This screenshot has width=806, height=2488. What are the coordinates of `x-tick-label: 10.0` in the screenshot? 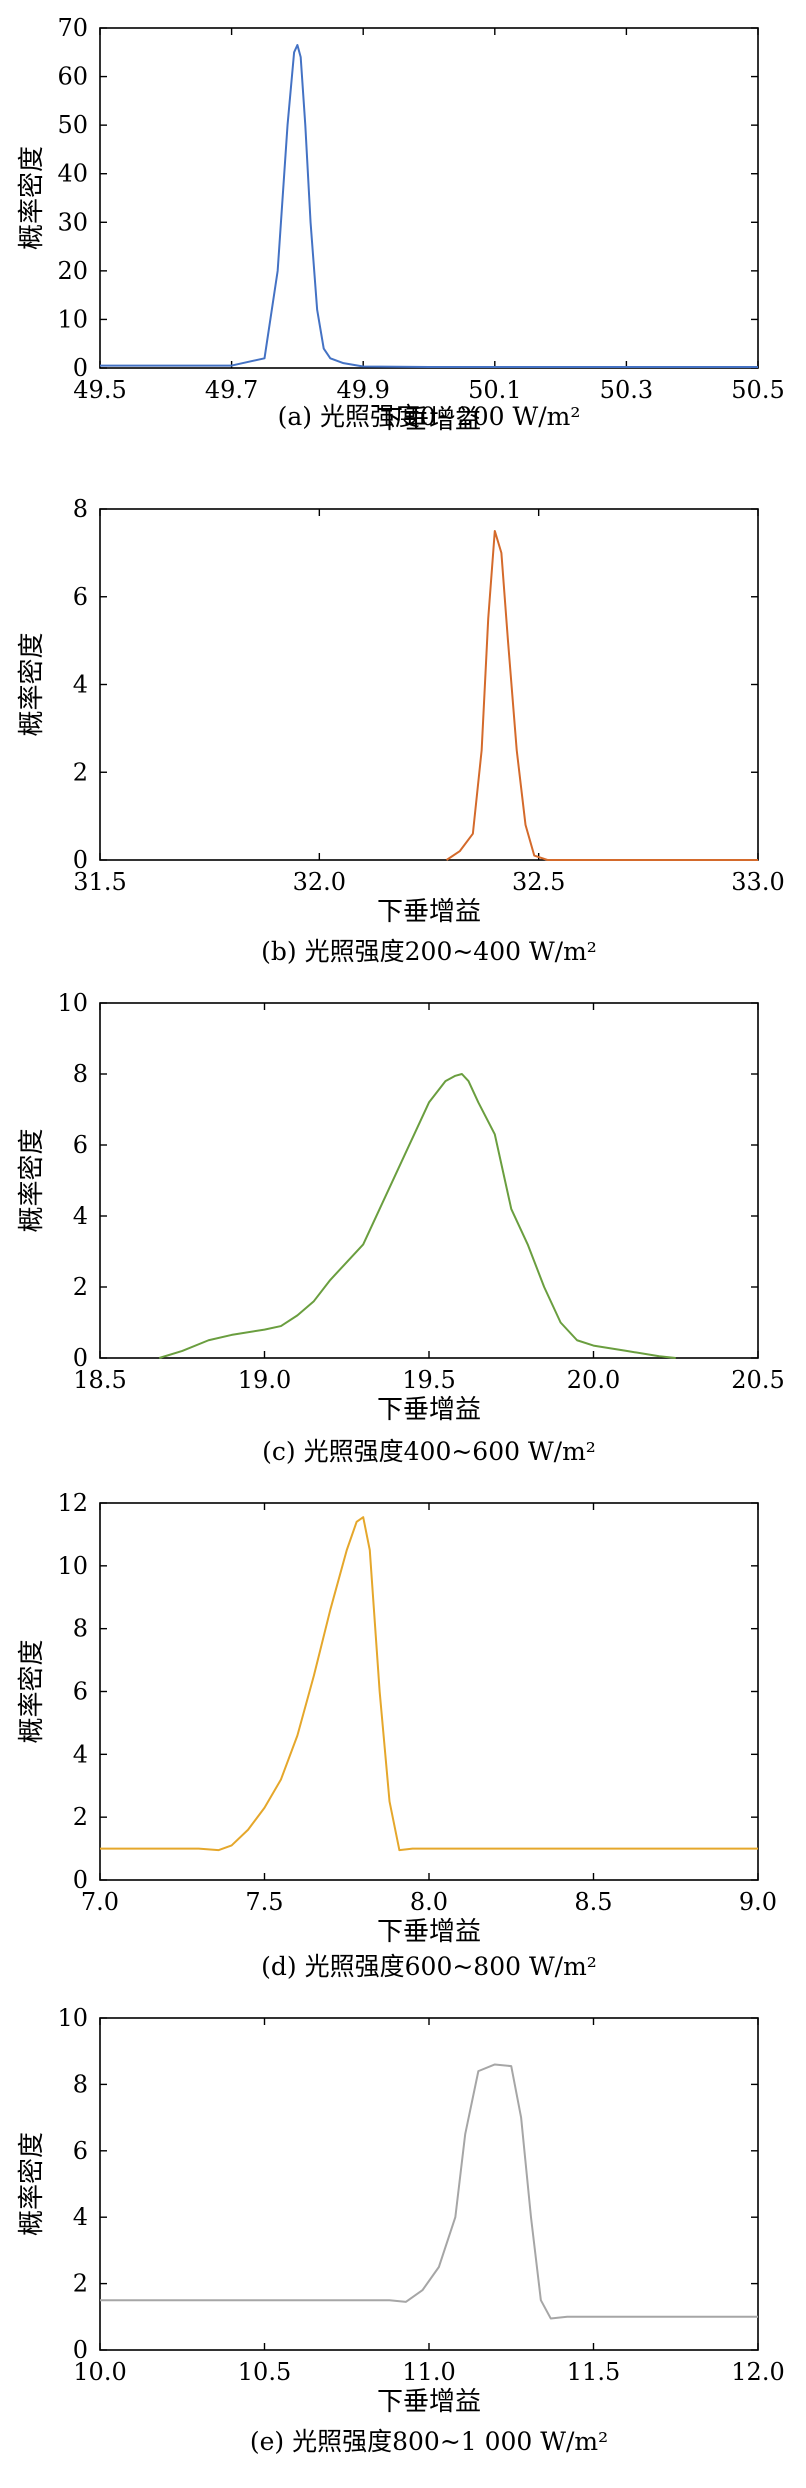 It's located at (99, 2372).